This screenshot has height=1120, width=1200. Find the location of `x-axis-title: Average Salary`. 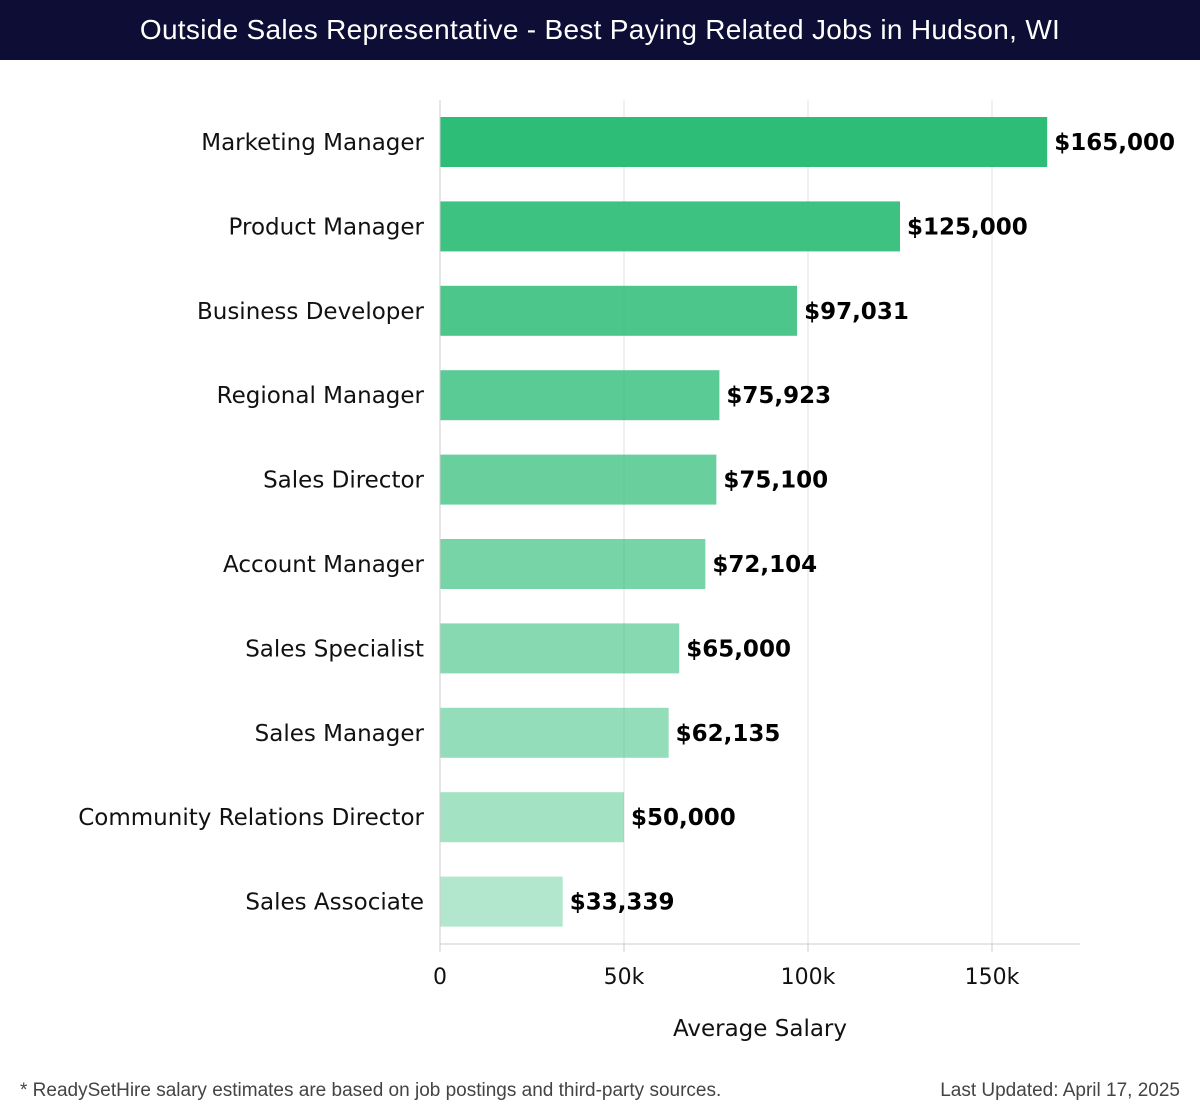

x-axis-title: Average Salary is located at coordinates (760, 1029).